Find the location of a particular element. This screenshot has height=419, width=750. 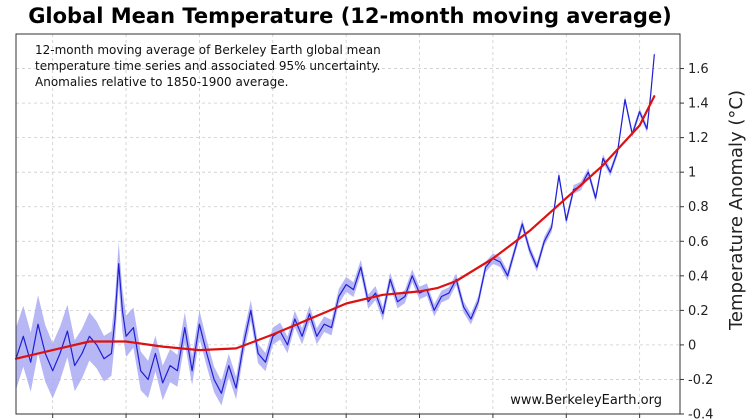

y-tick-label: 1 is located at coordinates (692, 173).